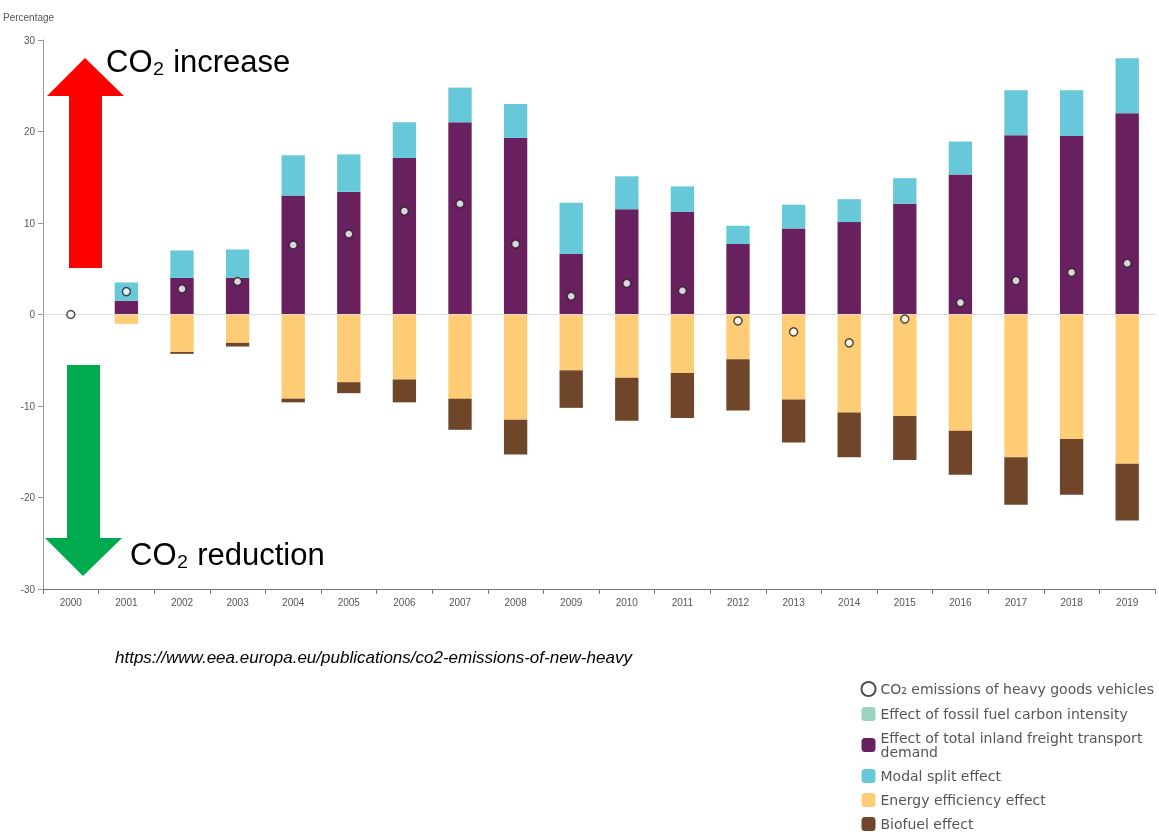 The height and width of the screenshot is (838, 1159). What do you see at coordinates (182, 602) in the screenshot?
I see `x-tick-label: 2002` at bounding box center [182, 602].